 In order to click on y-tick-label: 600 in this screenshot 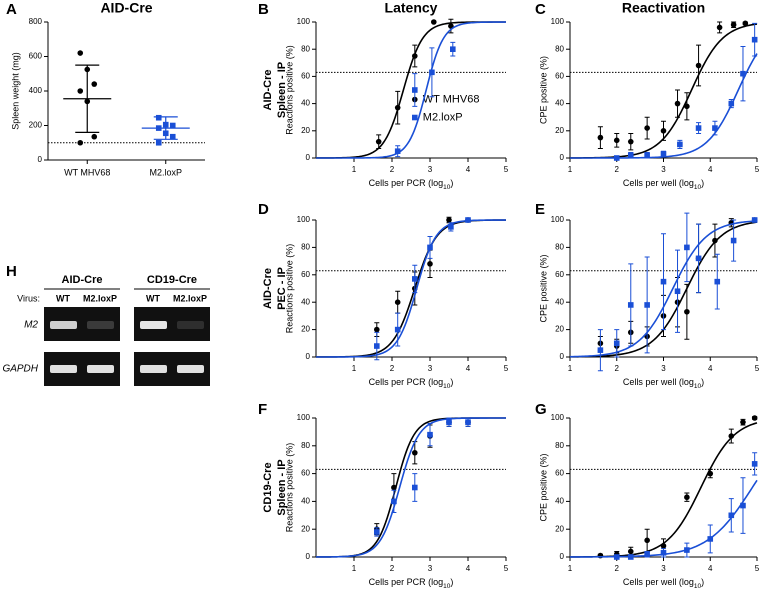, I will do `click(36, 56)`.